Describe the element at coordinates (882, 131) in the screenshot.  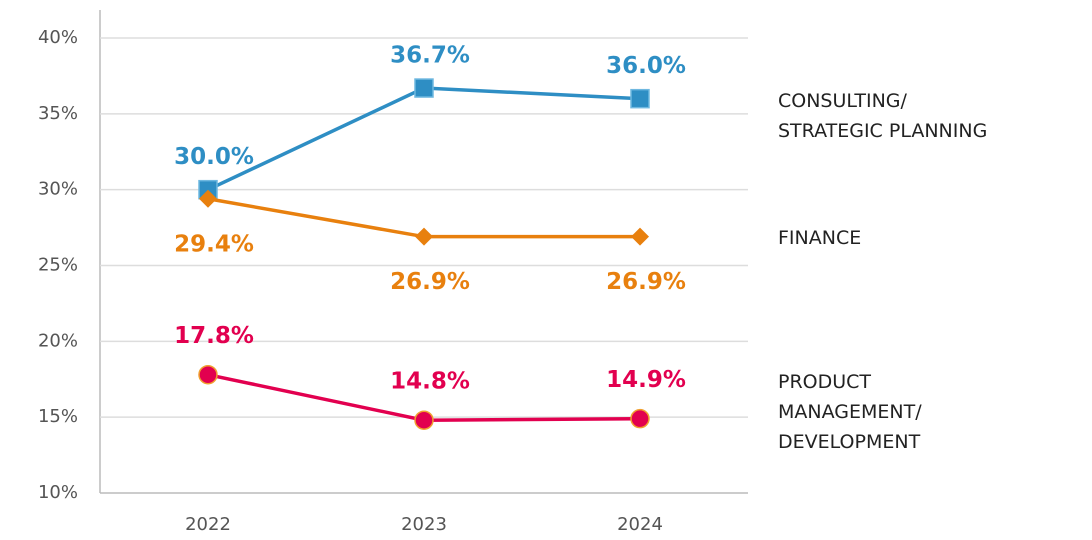
I see `legend-line: STRATEGIC PLANNING` at that location.